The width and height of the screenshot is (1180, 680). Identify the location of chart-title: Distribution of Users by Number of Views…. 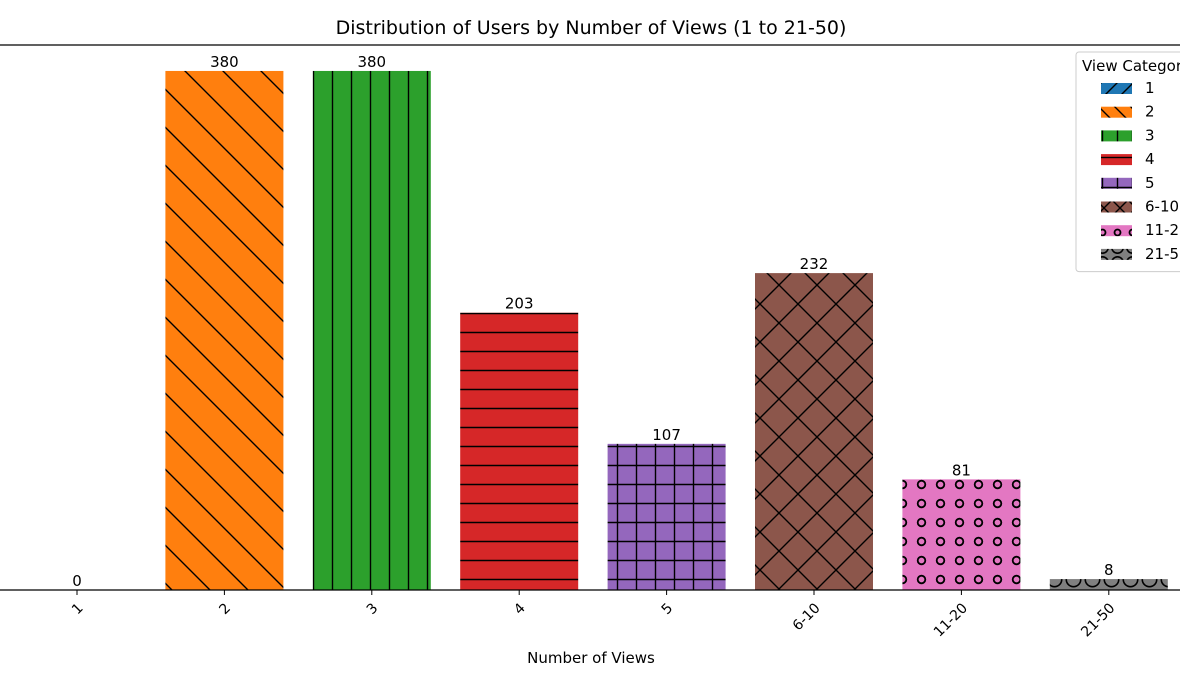
(591, 28).